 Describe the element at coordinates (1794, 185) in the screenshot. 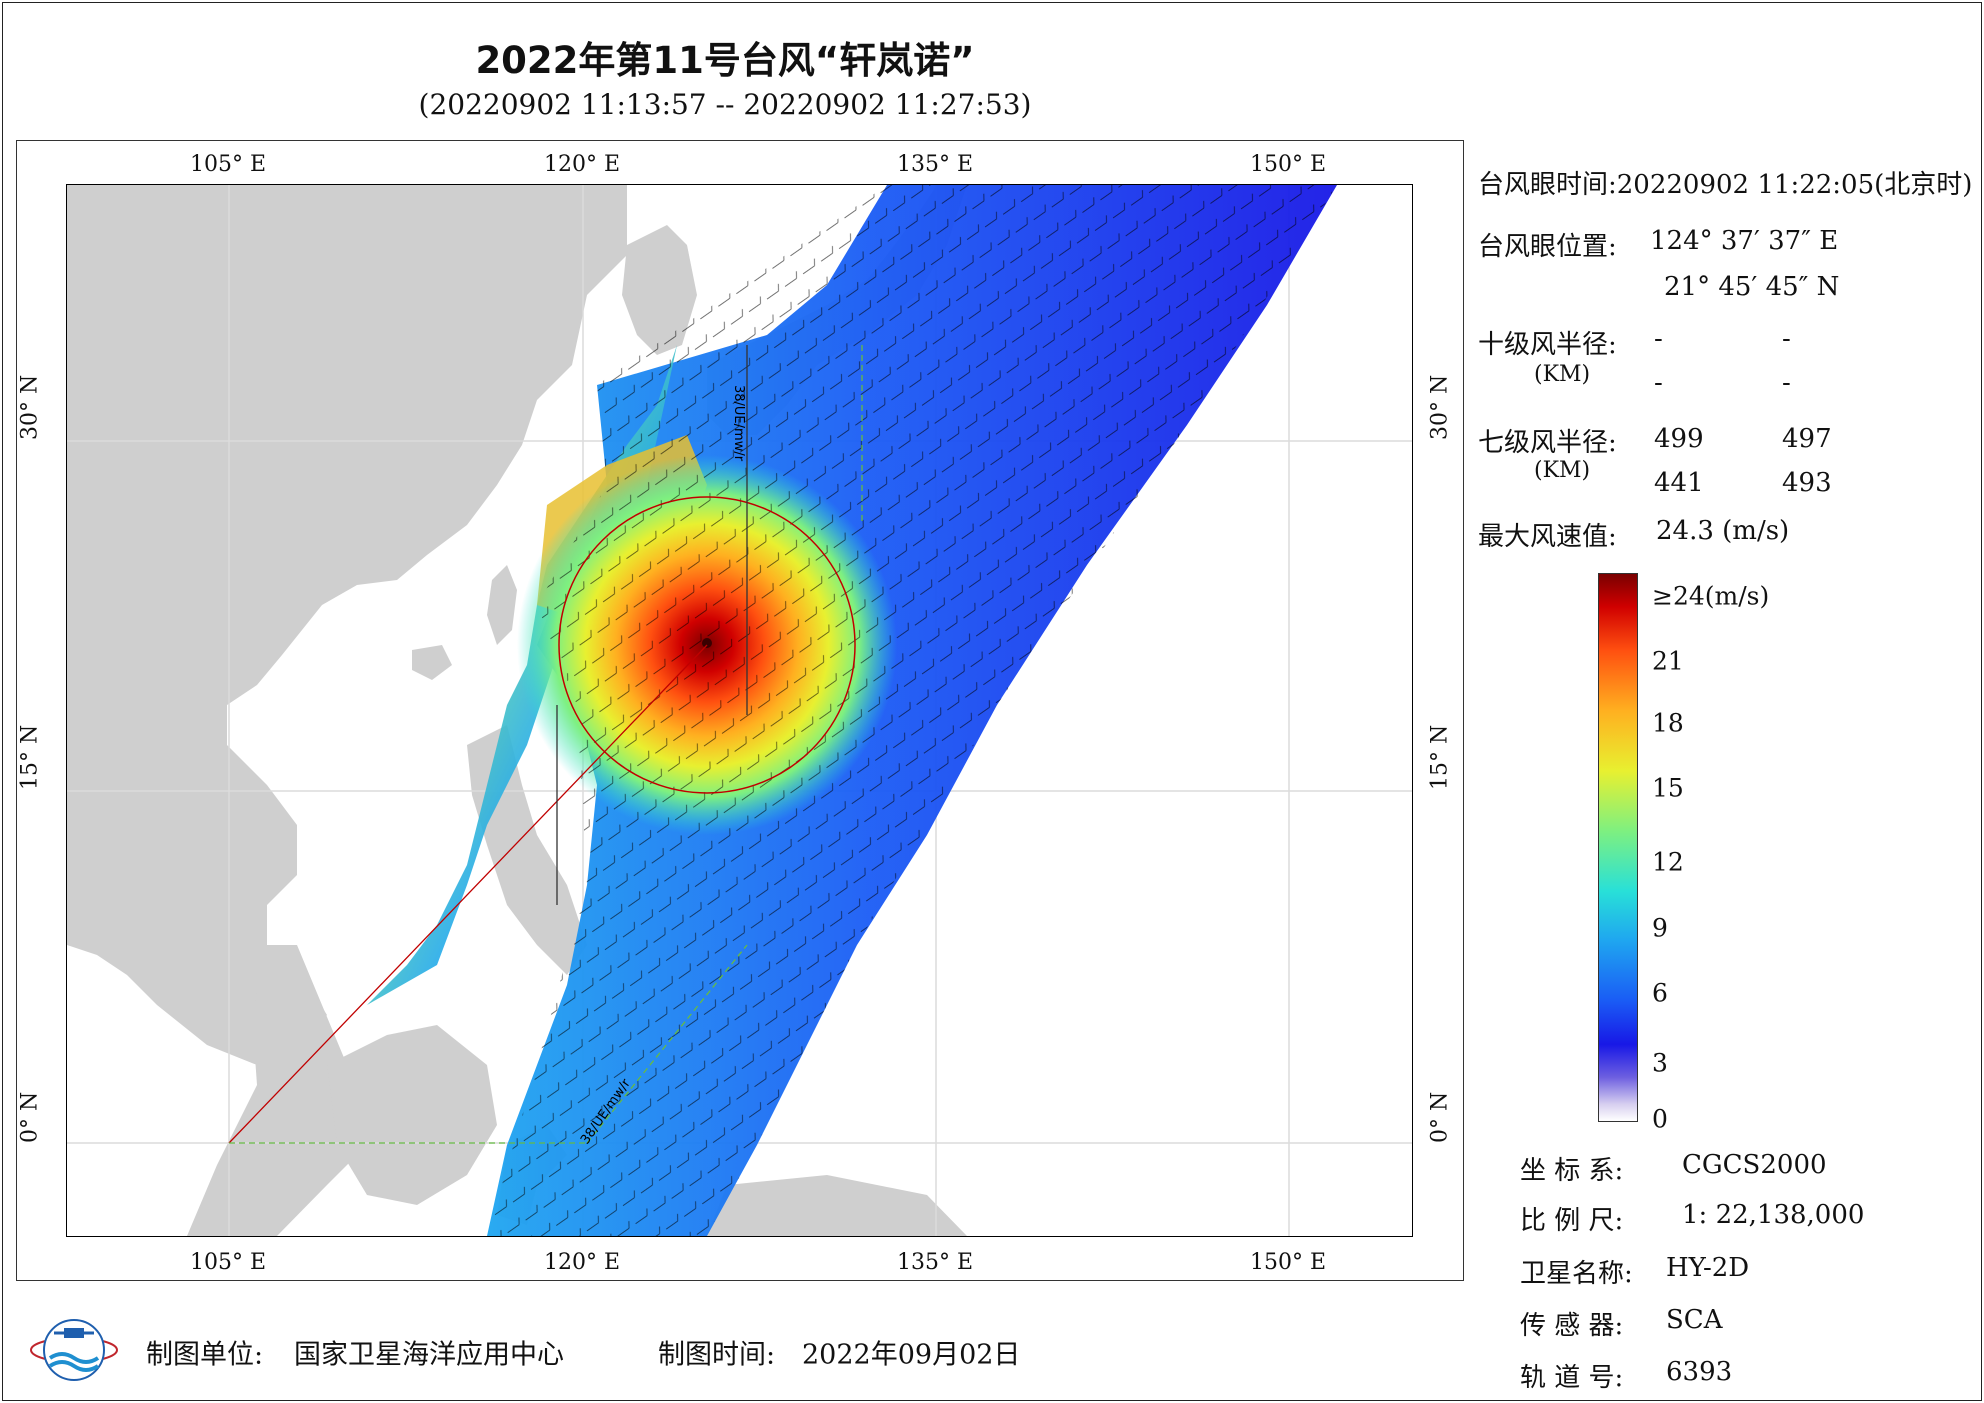

I see `eye-time-value: 20220902 11:22:05(北京时)` at that location.